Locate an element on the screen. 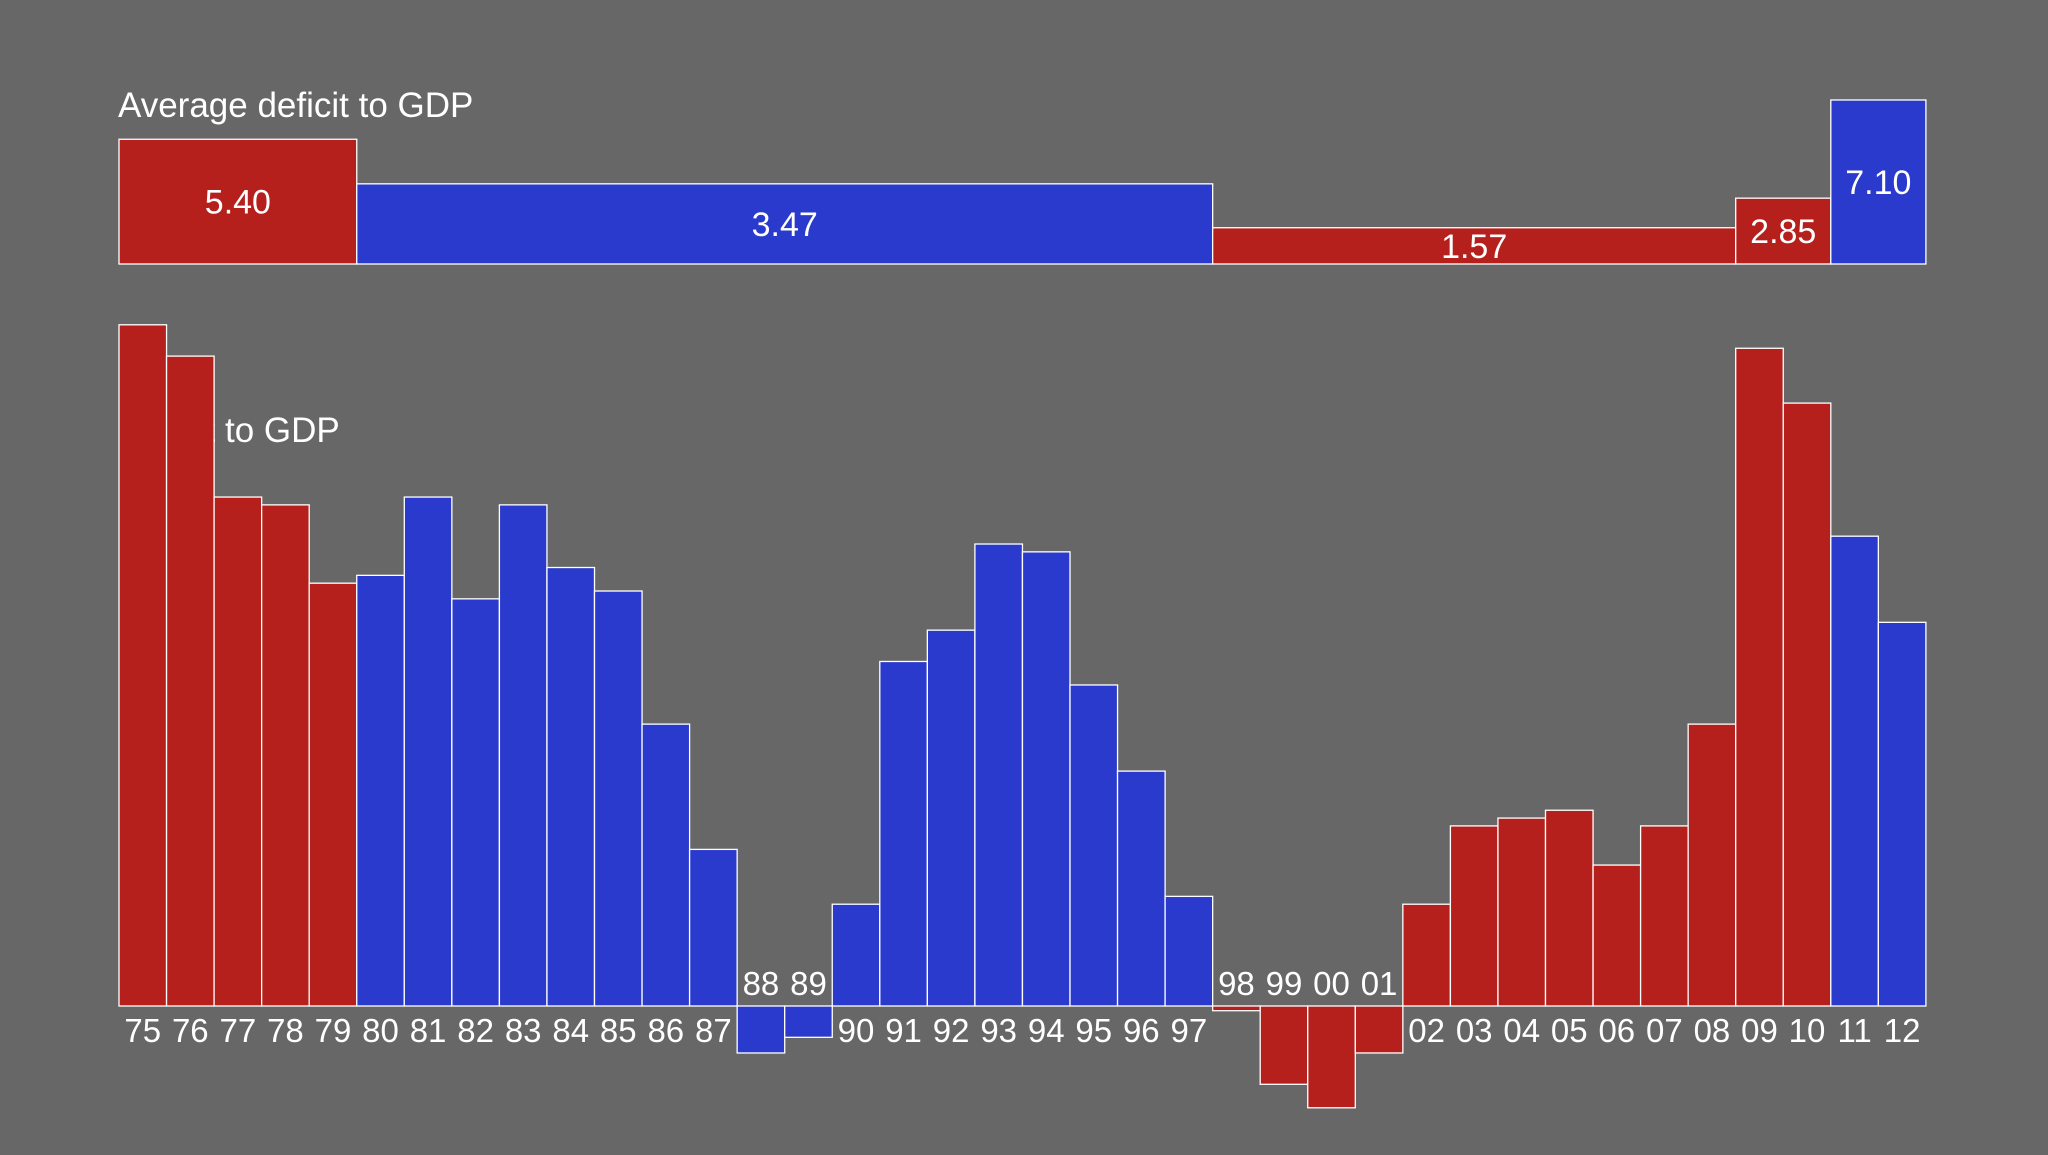  year-tick-86: 86 is located at coordinates (665, 1030).